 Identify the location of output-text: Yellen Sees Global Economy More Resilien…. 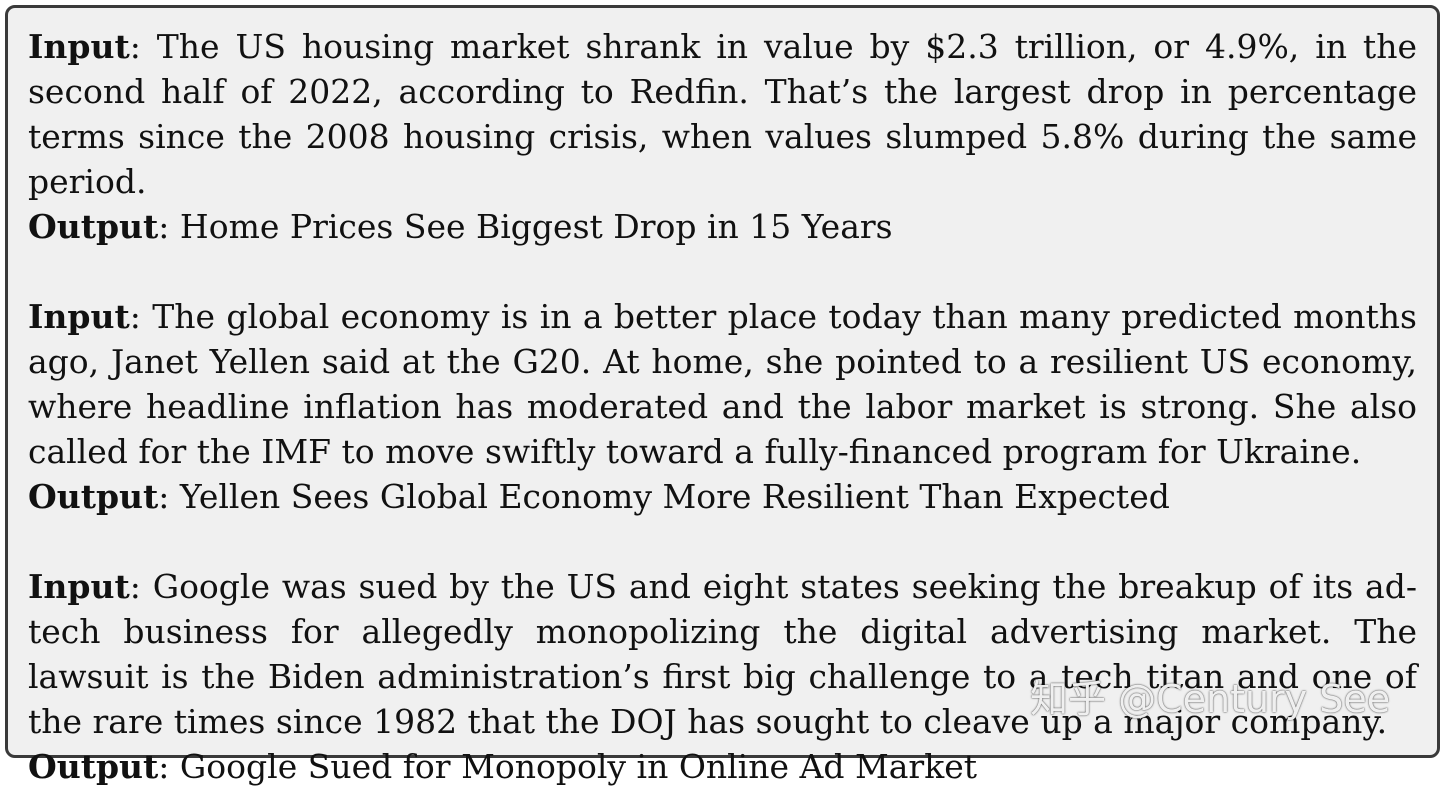
(674, 496).